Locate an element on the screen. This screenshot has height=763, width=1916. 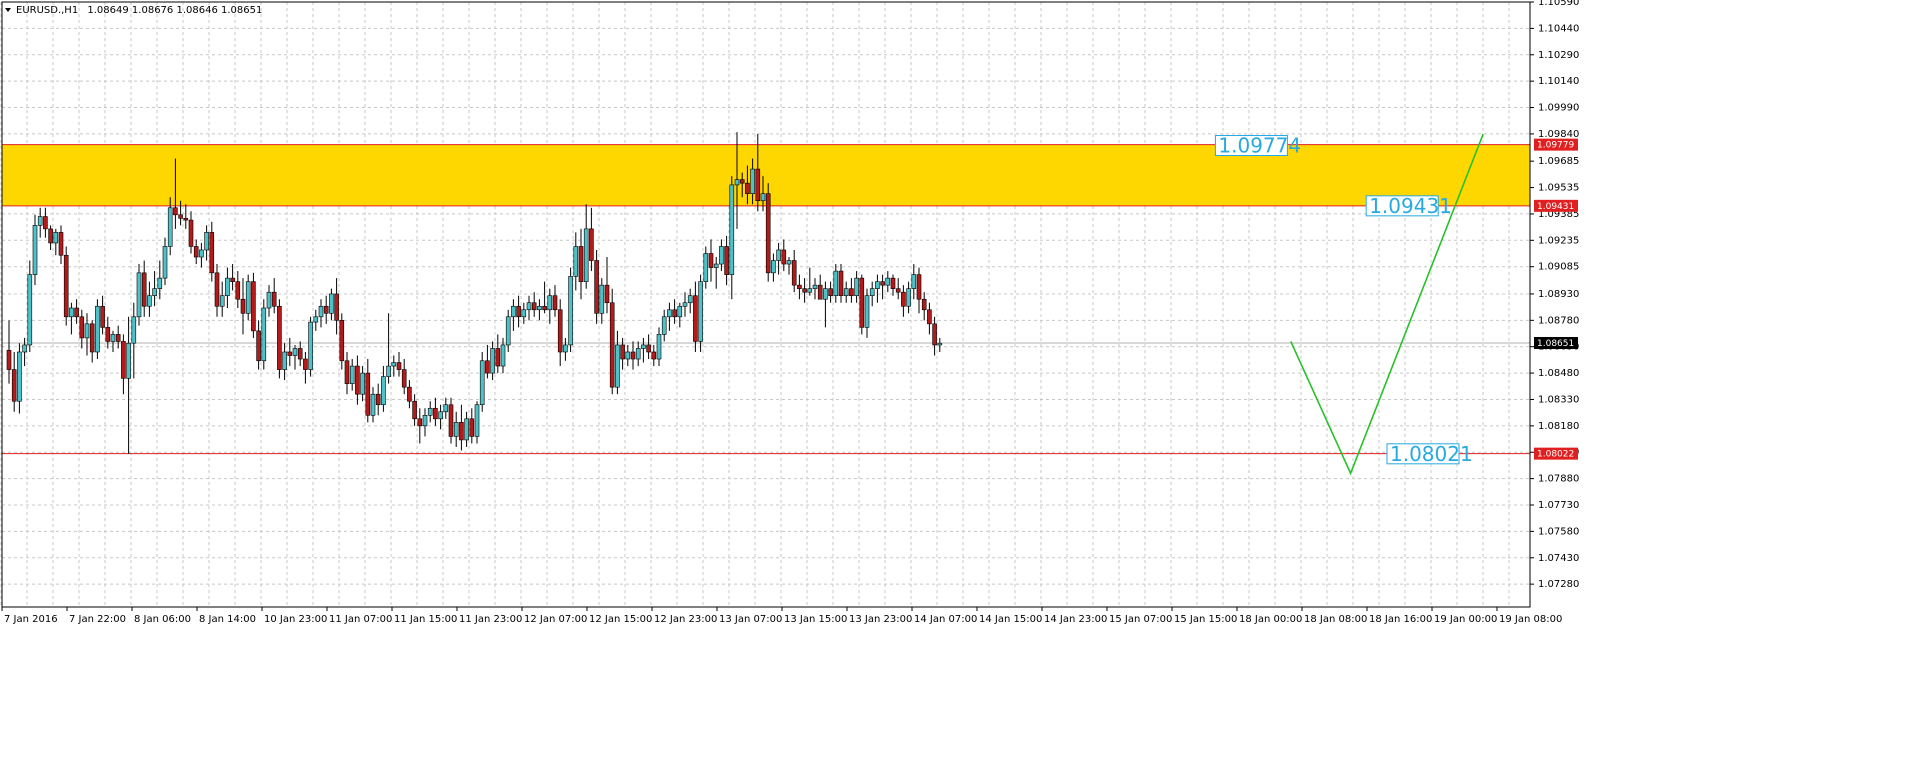
level-label-text: 1.09774 is located at coordinates (1259, 146).